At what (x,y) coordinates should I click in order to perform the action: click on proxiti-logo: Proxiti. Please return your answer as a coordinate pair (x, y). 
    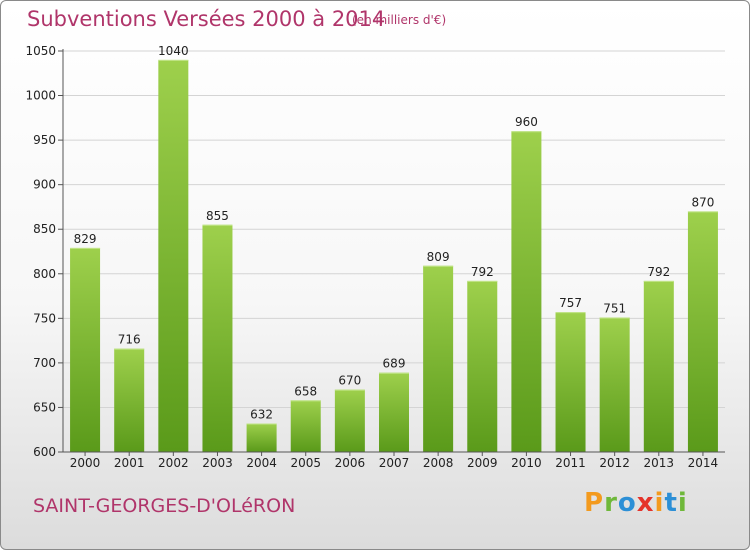
    Looking at the image, I should click on (636, 503).